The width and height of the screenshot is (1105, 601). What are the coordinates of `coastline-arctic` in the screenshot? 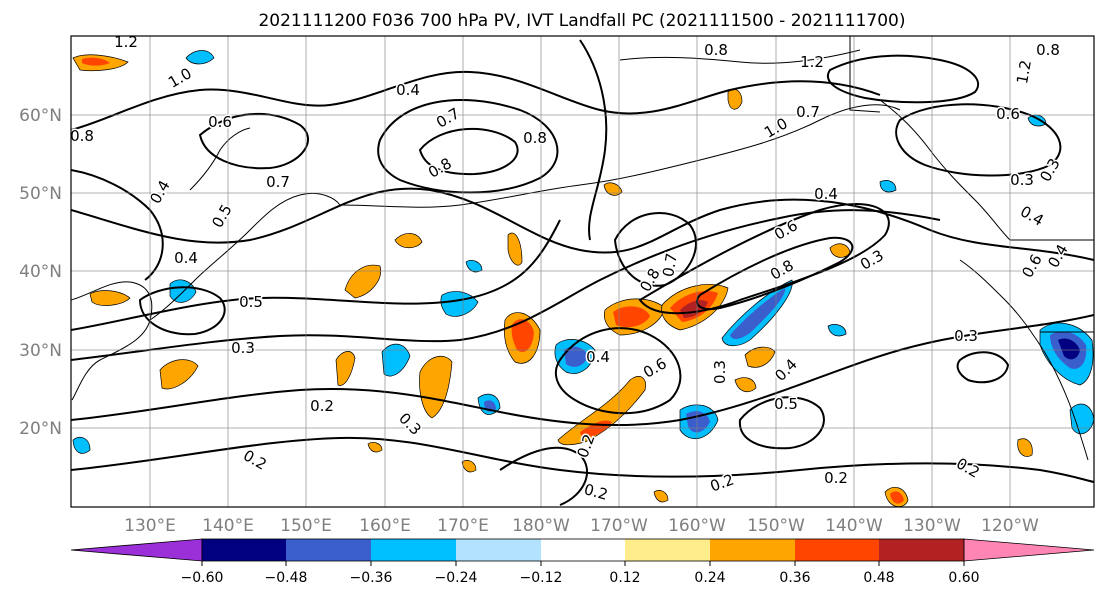 It's located at (740, 56).